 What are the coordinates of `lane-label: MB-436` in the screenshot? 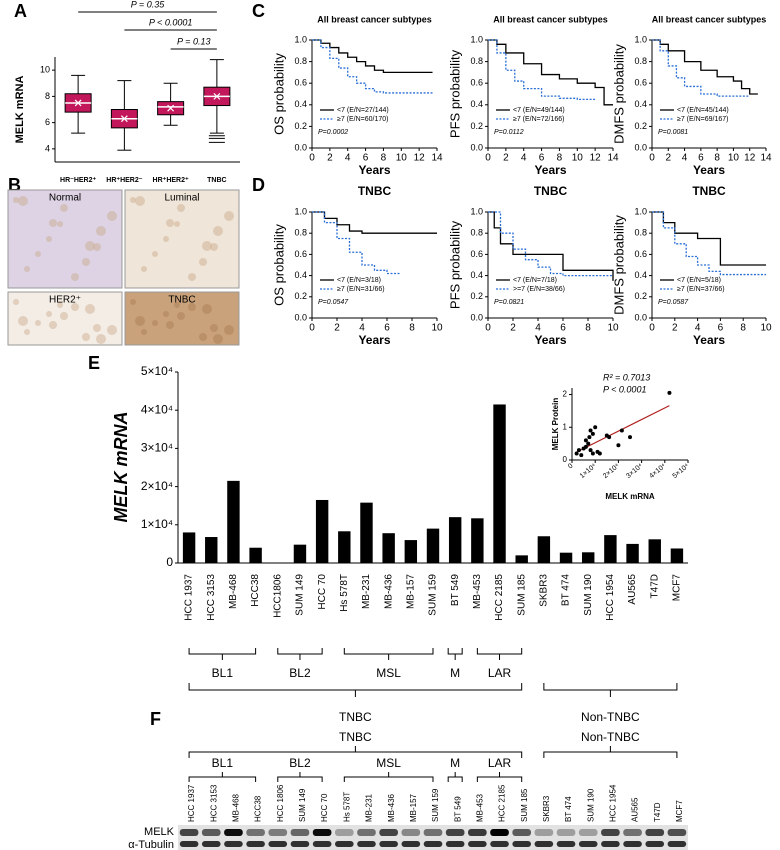 It's located at (391, 807).